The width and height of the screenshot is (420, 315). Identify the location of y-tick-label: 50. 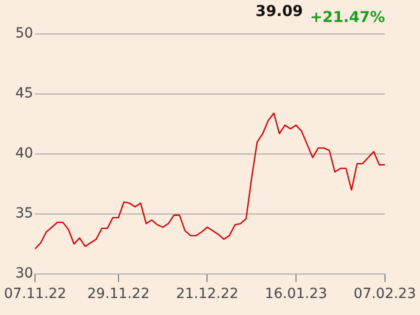
(24, 34).